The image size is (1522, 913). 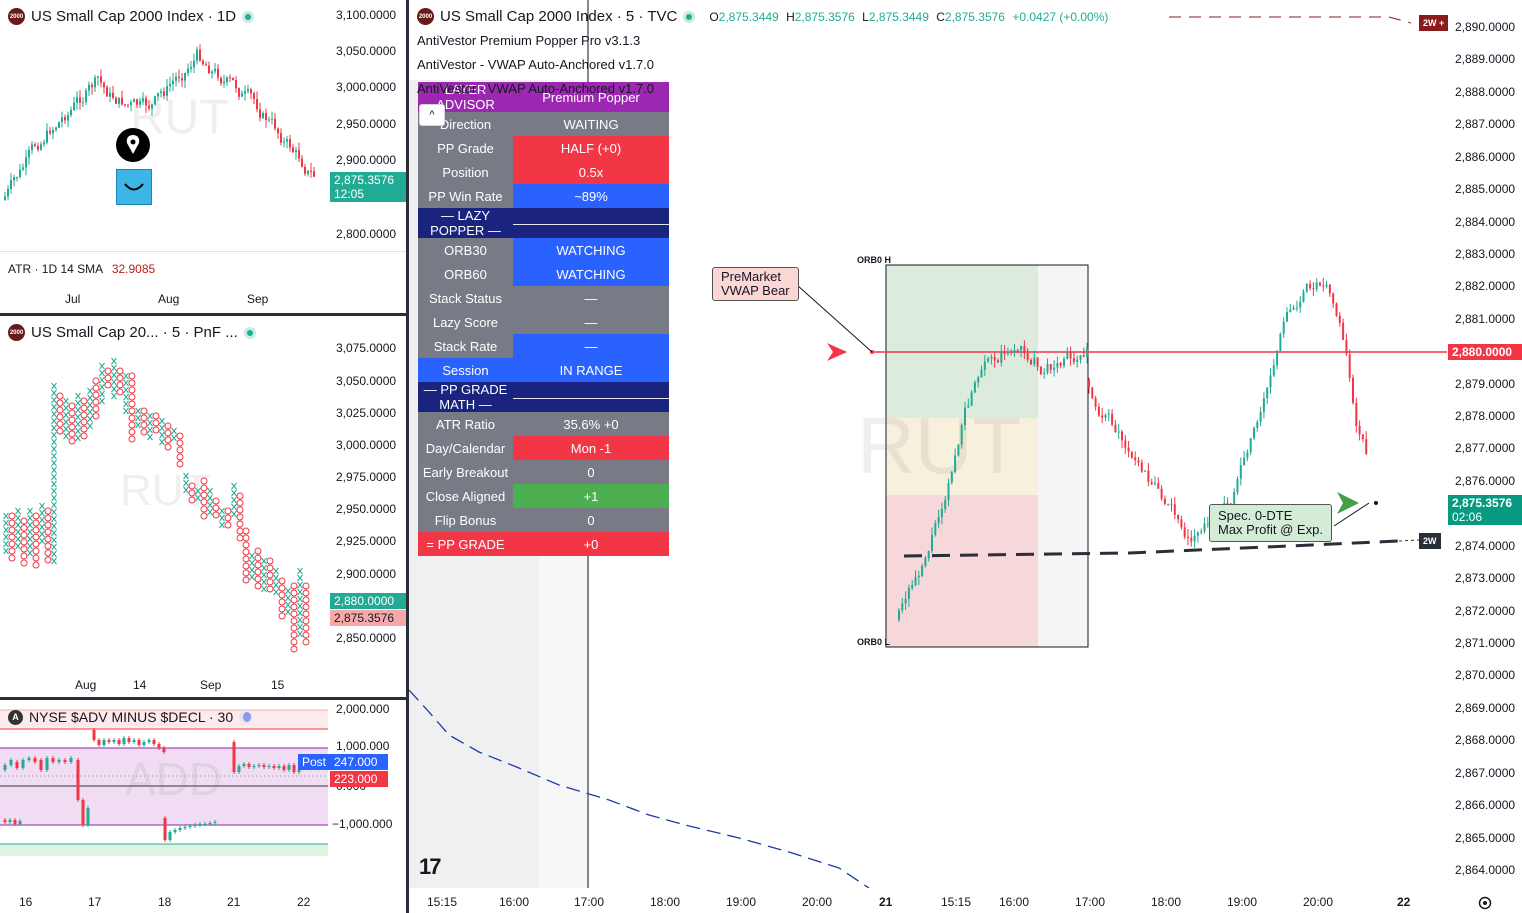 I want to click on orb-extension-zone, so click(x=1063, y=456).